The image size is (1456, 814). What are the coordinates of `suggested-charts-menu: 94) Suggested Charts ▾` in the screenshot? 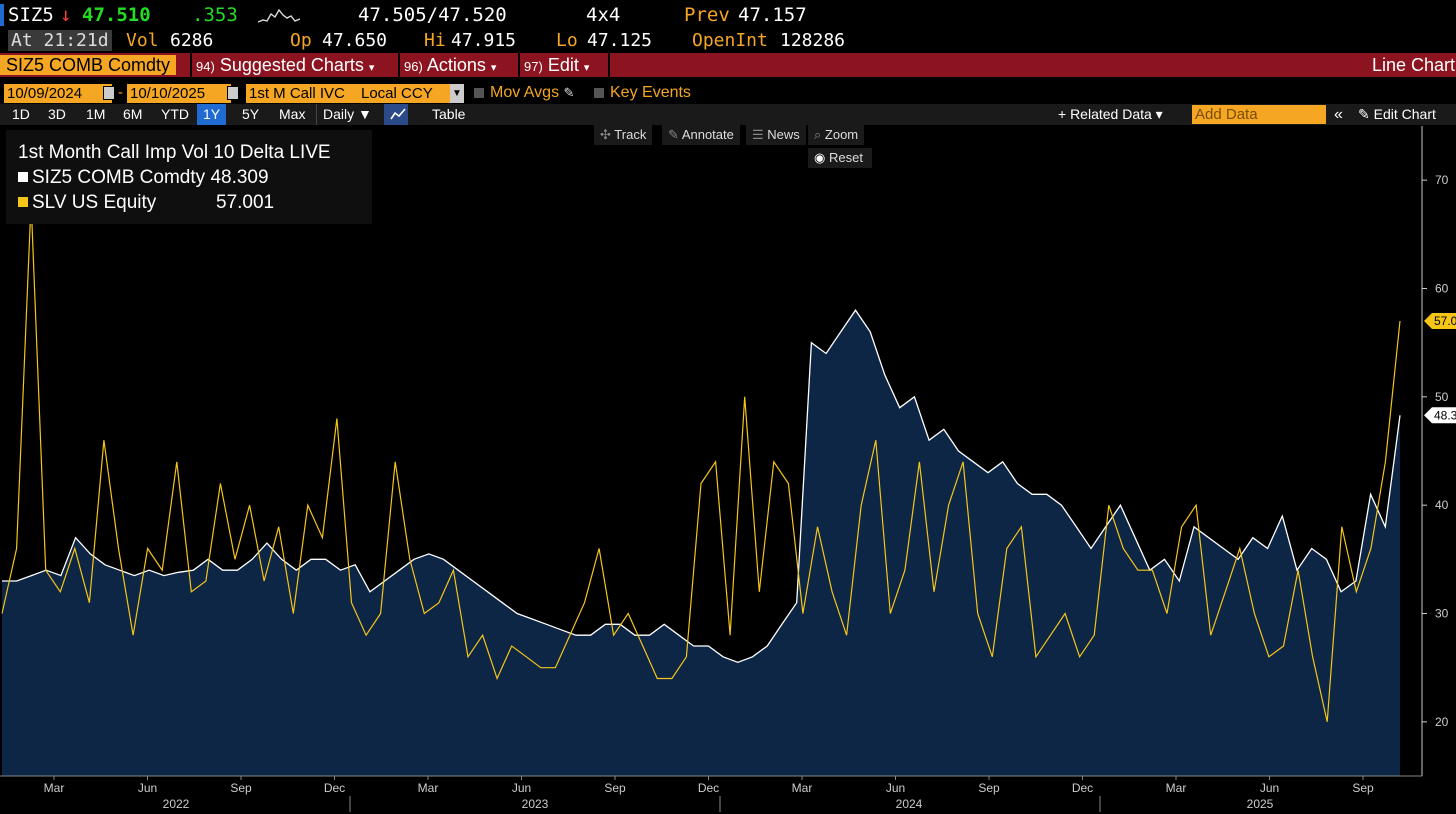 It's located at (285, 65).